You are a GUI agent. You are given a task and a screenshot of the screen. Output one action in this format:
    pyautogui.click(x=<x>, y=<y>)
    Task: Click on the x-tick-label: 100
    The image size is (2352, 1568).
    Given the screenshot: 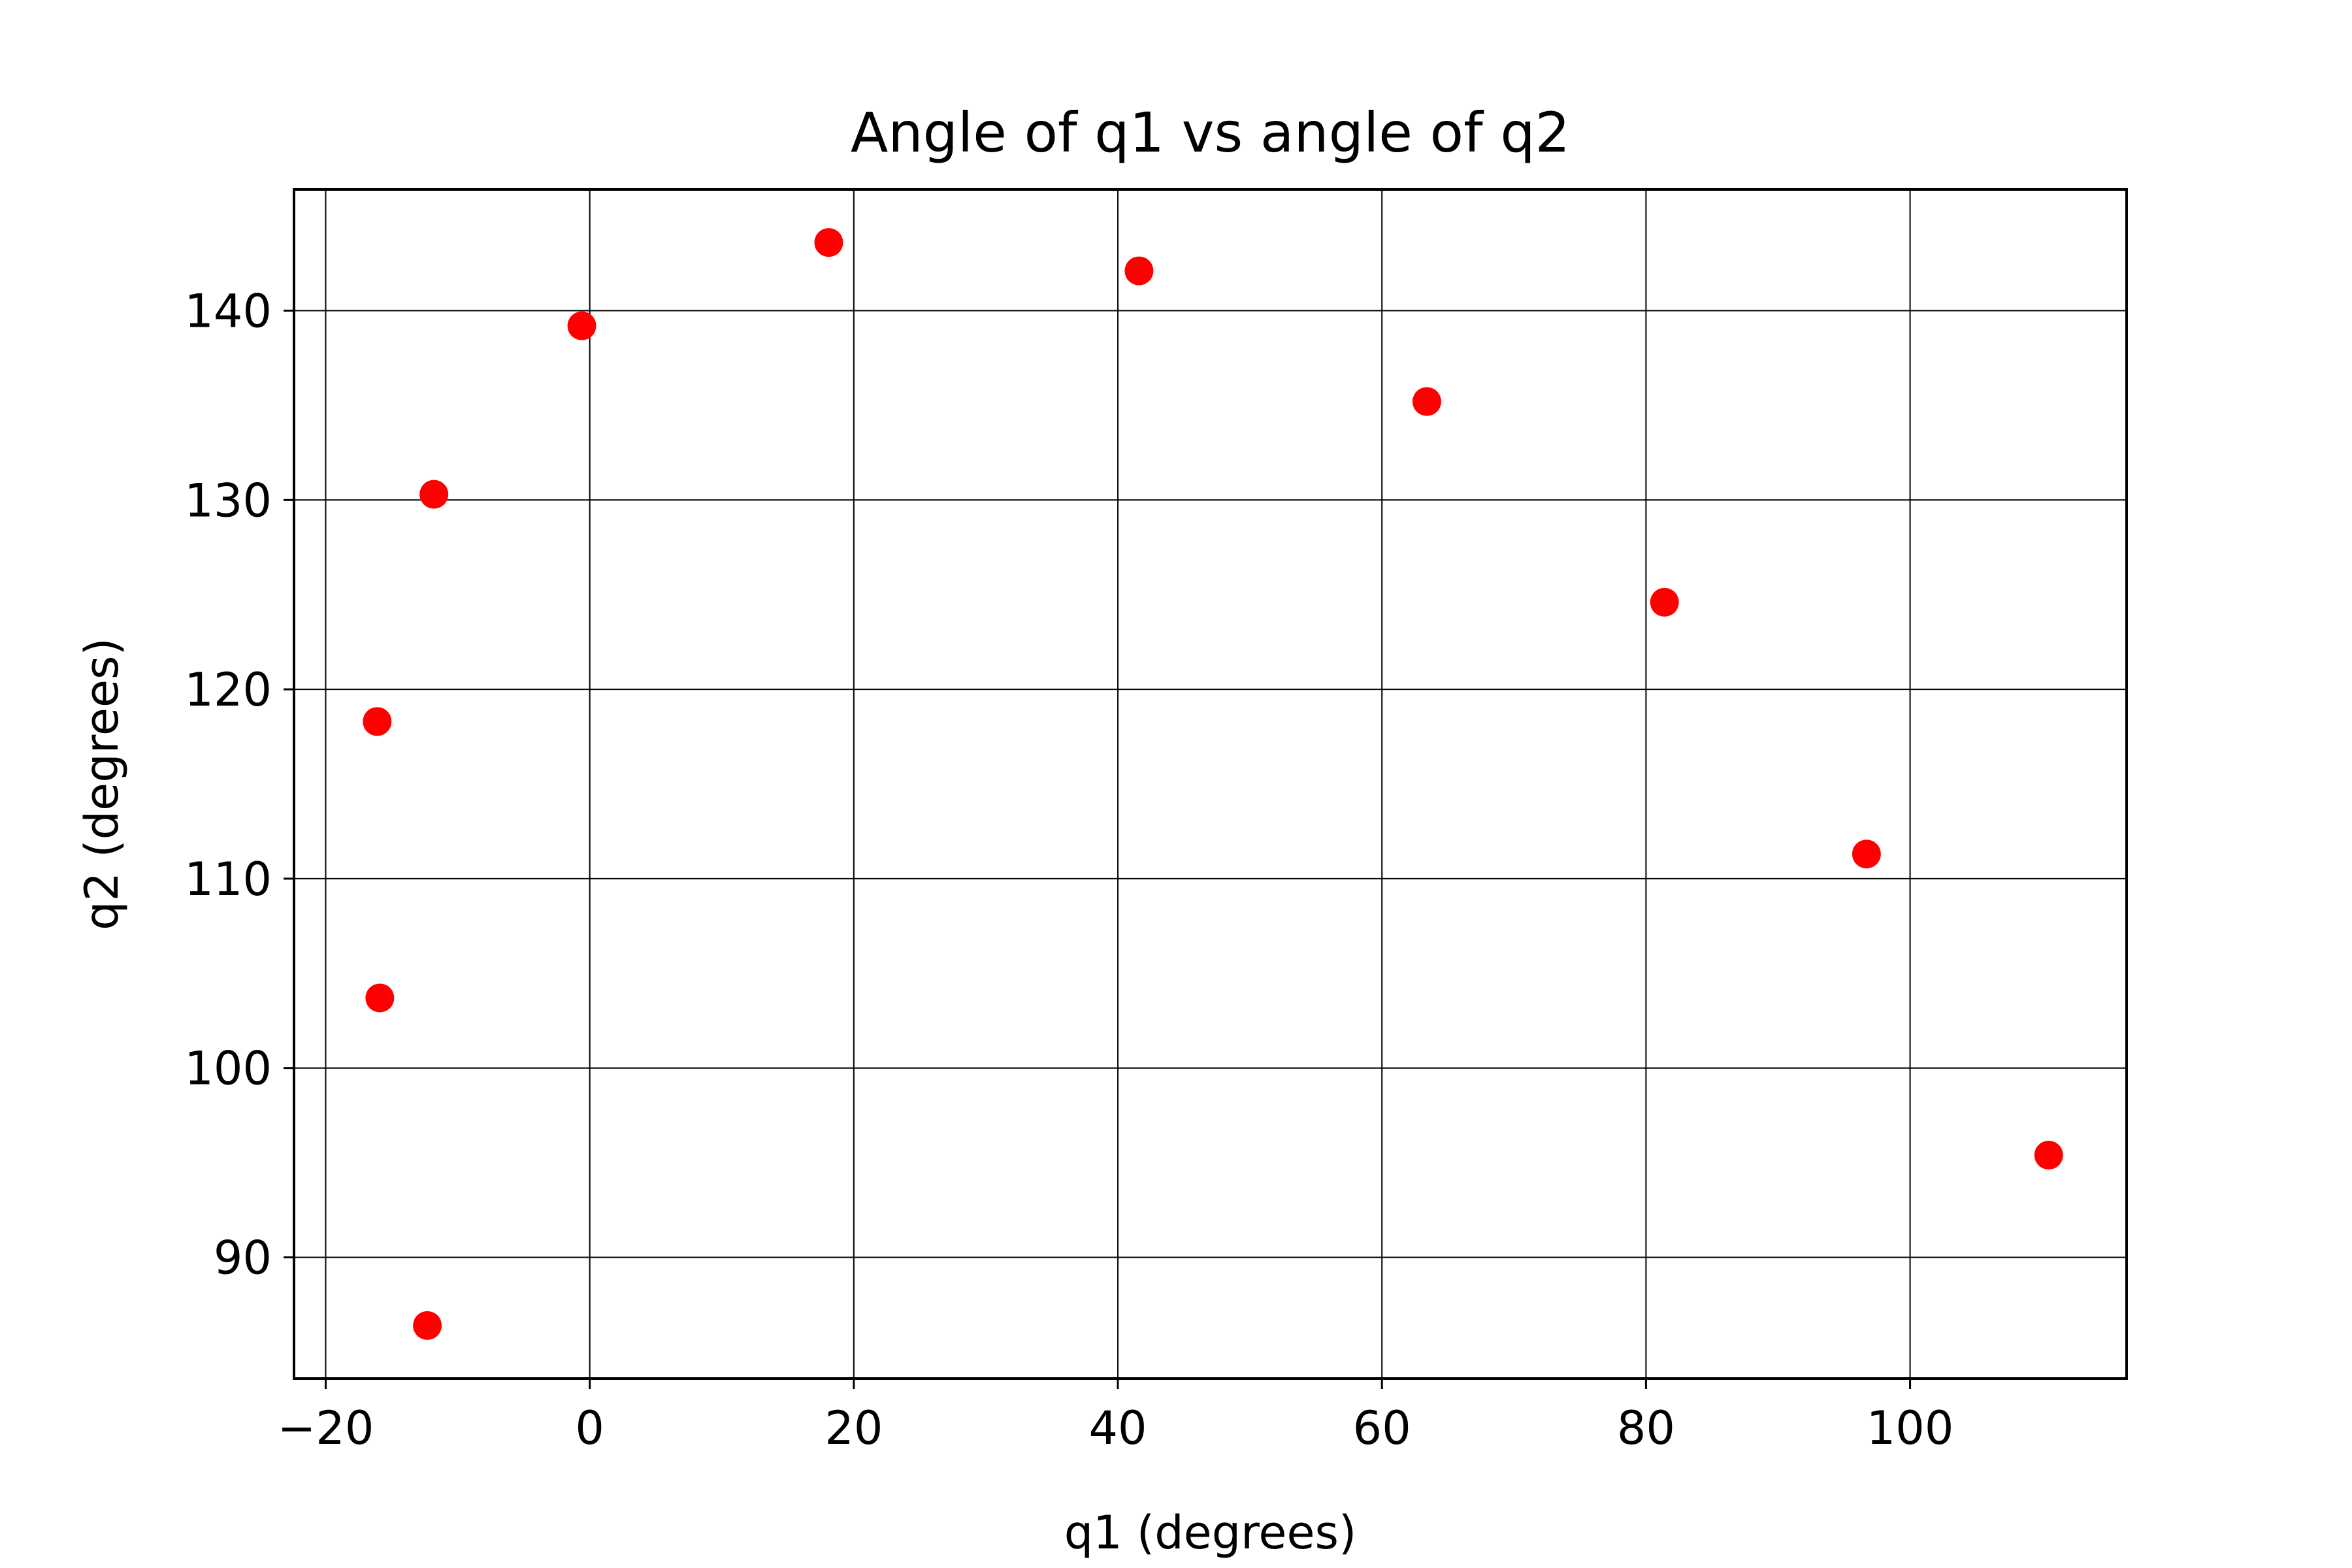 What is the action you would take?
    pyautogui.click(x=1910, y=1428)
    